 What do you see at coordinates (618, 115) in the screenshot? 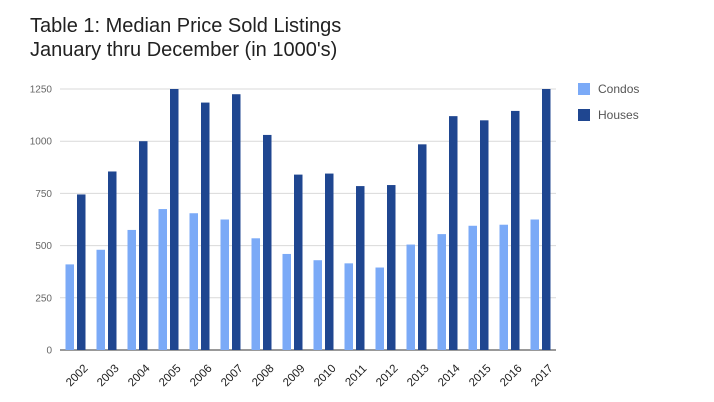
I see `legend-label-houses: Houses` at bounding box center [618, 115].